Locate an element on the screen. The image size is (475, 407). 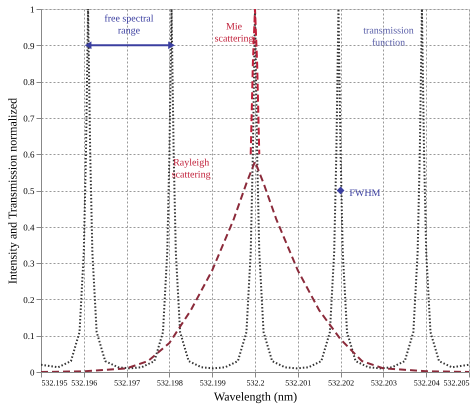
x-tick-label: 532.201 is located at coordinates (298, 383).